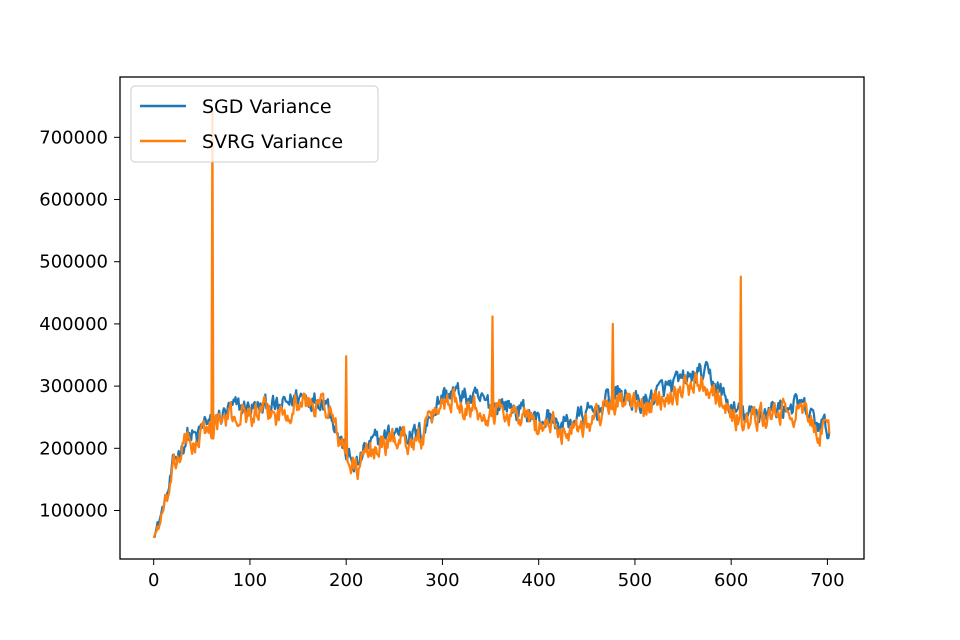 Image resolution: width=960 pixels, height=640 pixels. Describe the element at coordinates (73, 137) in the screenshot. I see `y-tick-label: 700000` at that location.